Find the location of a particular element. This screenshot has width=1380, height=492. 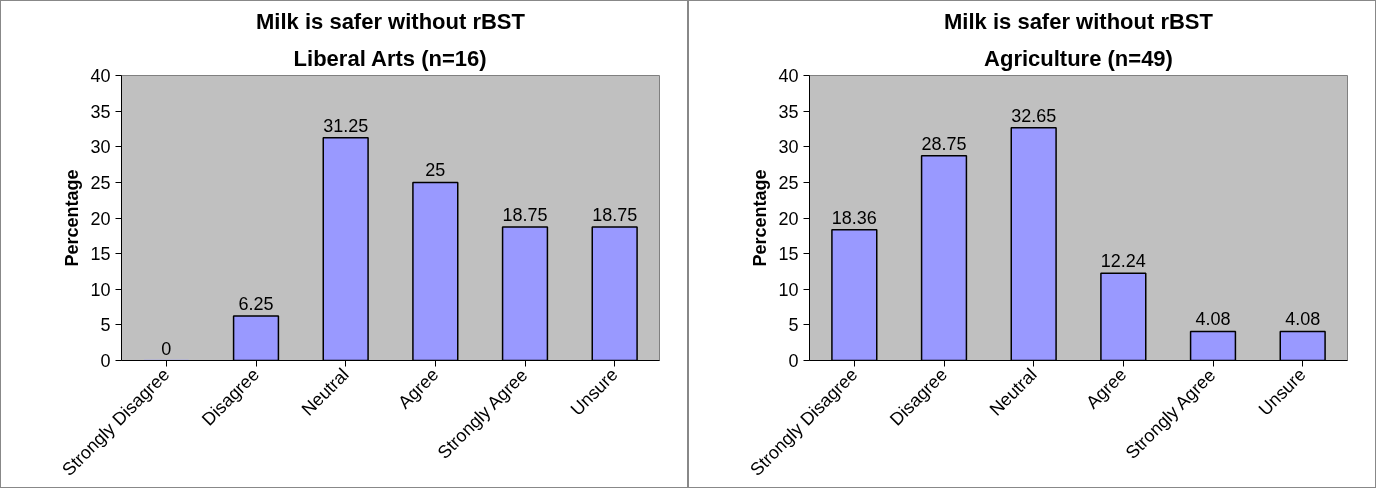

data-label: 18.36 is located at coordinates (854, 217).